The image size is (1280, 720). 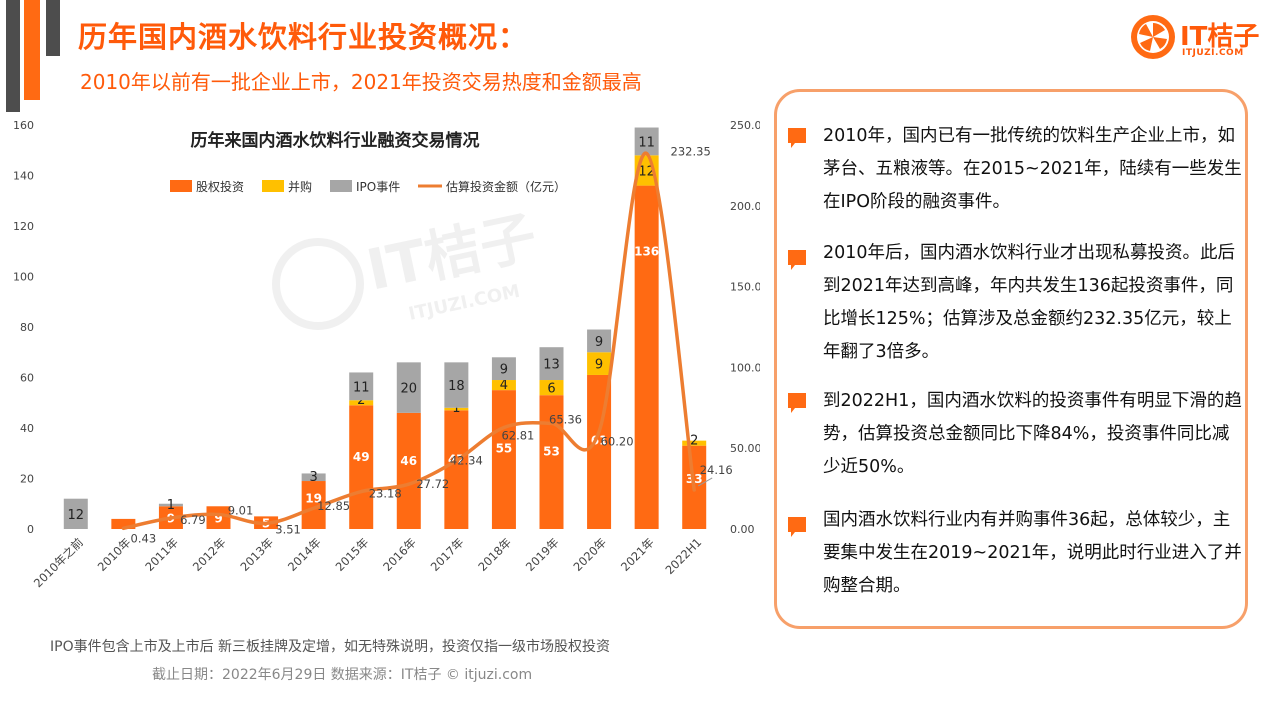 I want to click on bar-label-equity: 136, so click(x=646, y=252).